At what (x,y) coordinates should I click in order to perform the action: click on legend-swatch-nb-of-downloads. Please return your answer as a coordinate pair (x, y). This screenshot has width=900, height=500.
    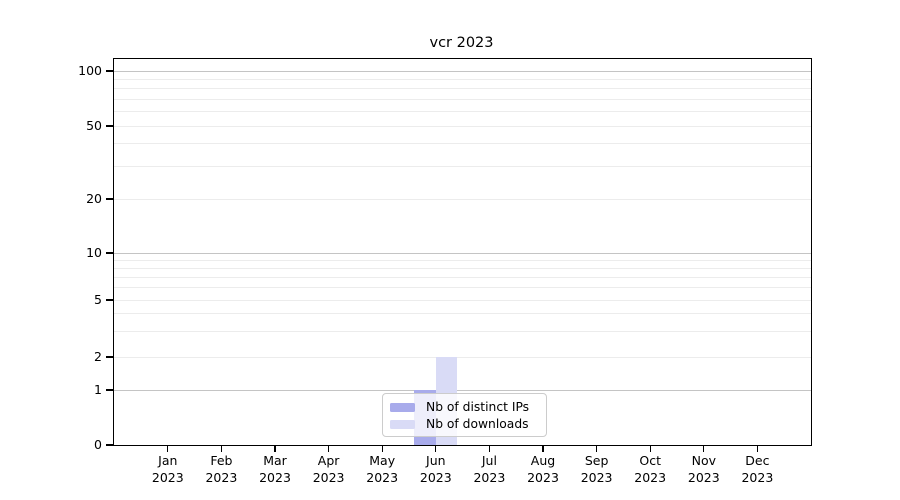
    Looking at the image, I should click on (402, 424).